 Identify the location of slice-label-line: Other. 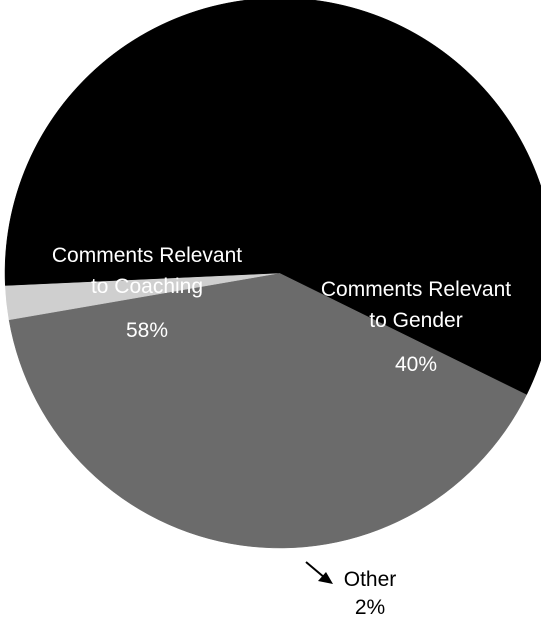
(370, 579).